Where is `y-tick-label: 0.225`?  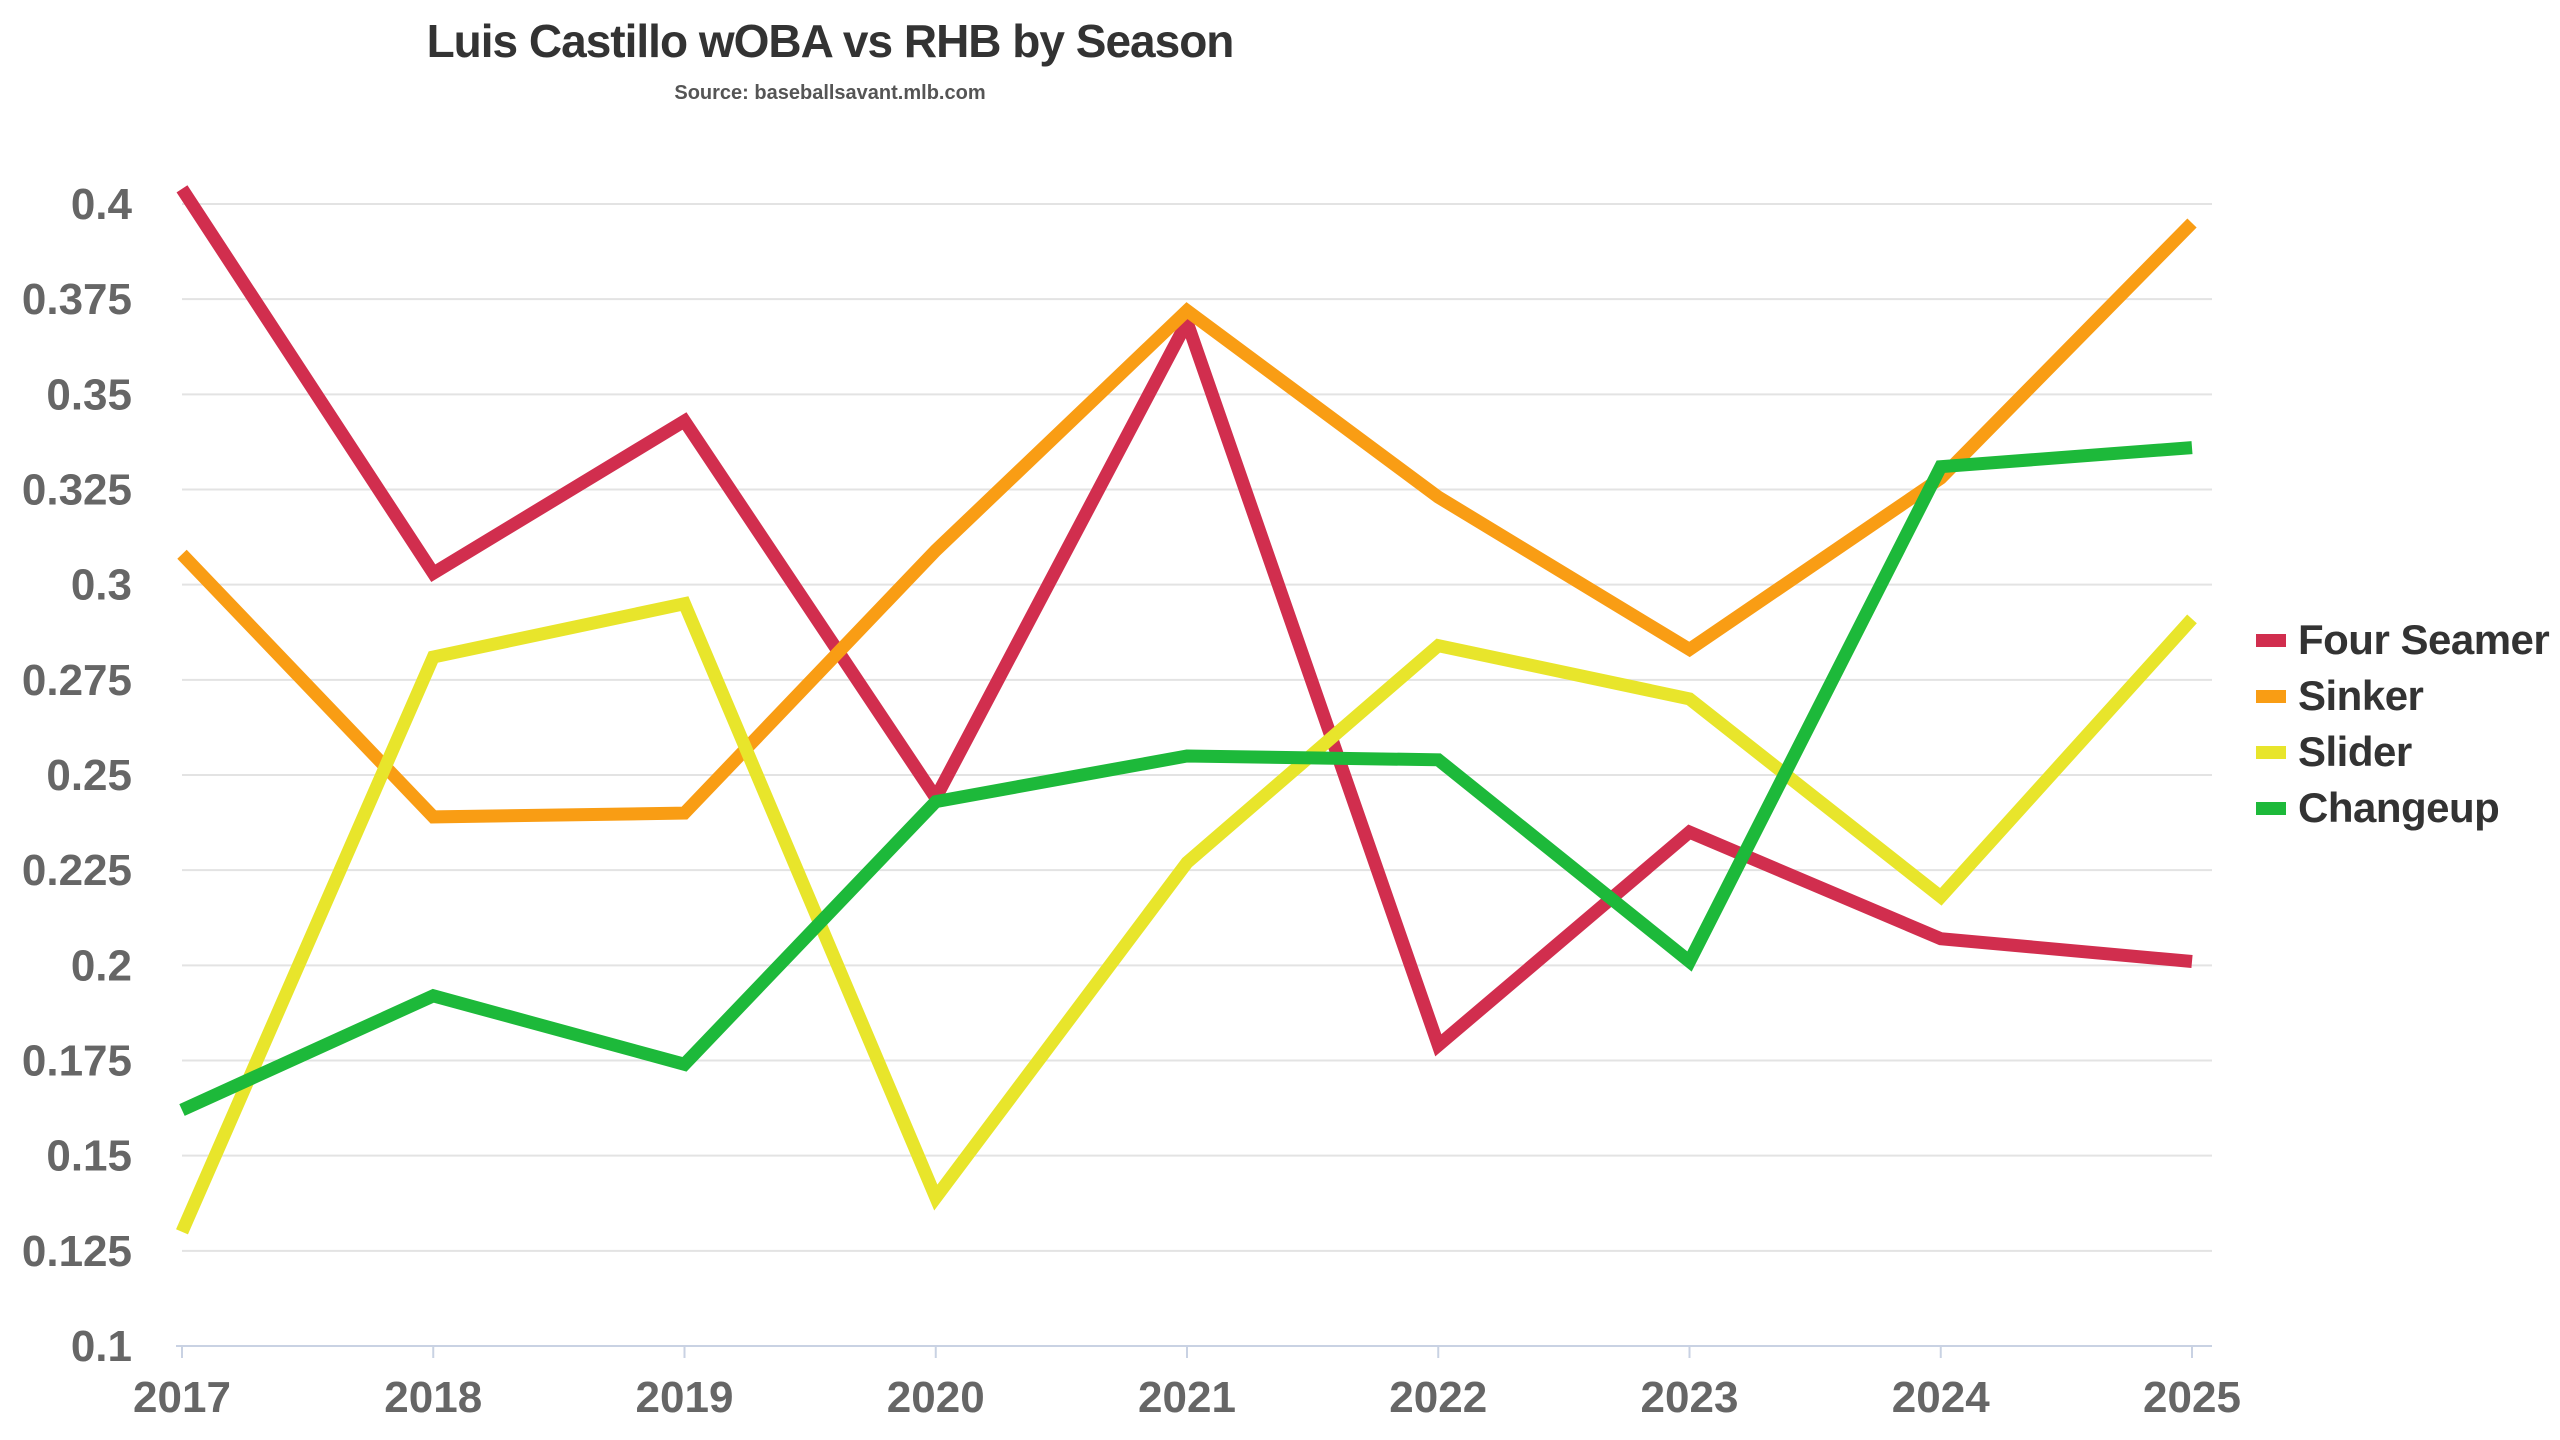
y-tick-label: 0.225 is located at coordinates (77, 870).